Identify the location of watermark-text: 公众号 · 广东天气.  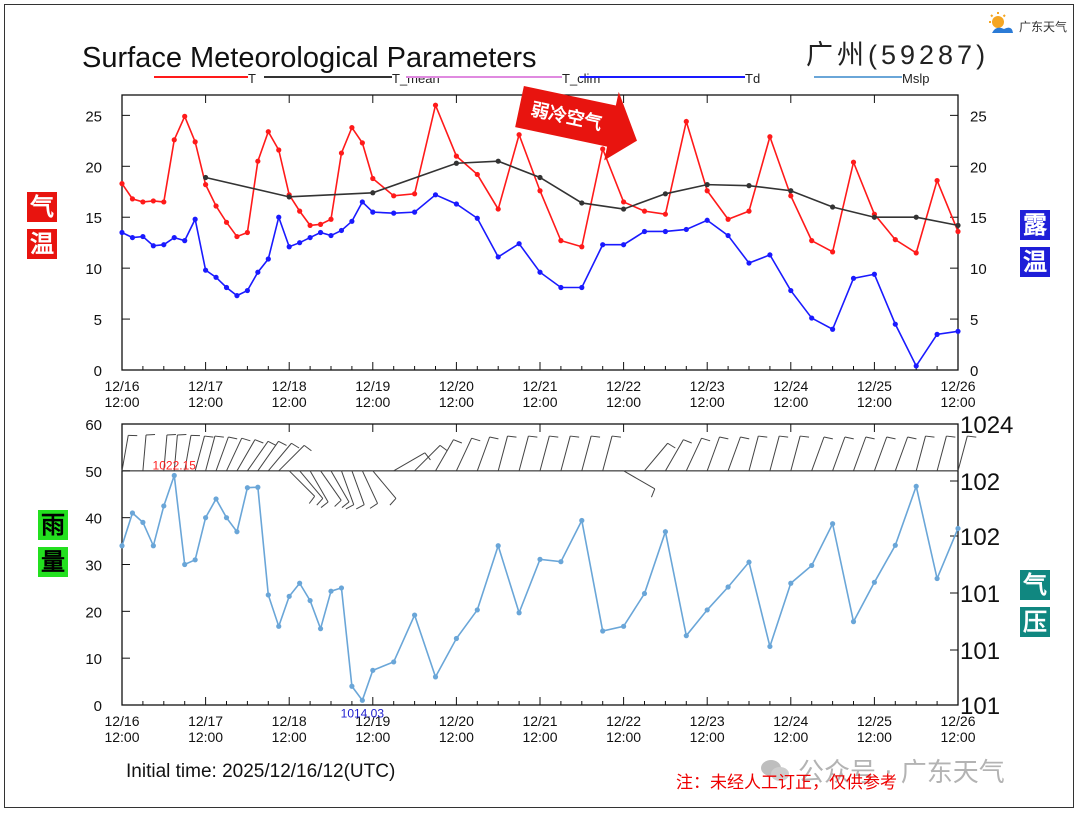
(901, 773).